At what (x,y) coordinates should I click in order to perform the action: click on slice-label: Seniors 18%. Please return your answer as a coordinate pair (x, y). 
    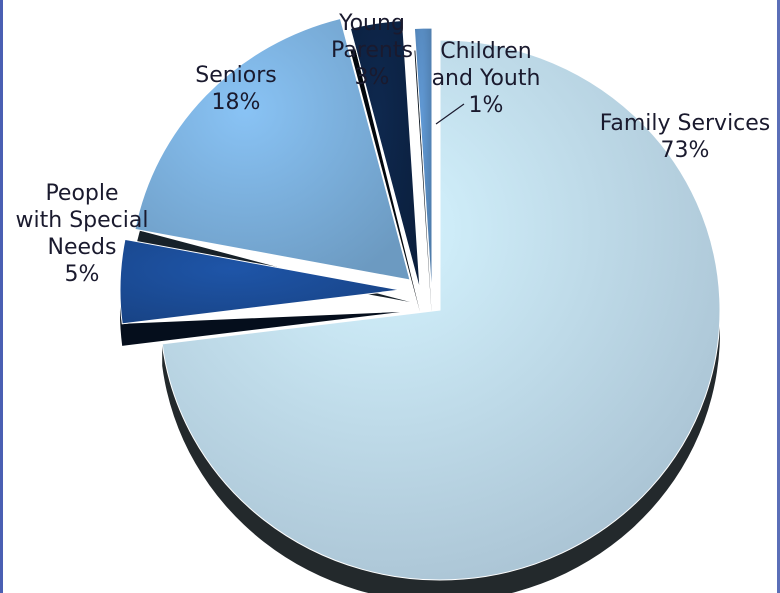
    Looking at the image, I should click on (236, 89).